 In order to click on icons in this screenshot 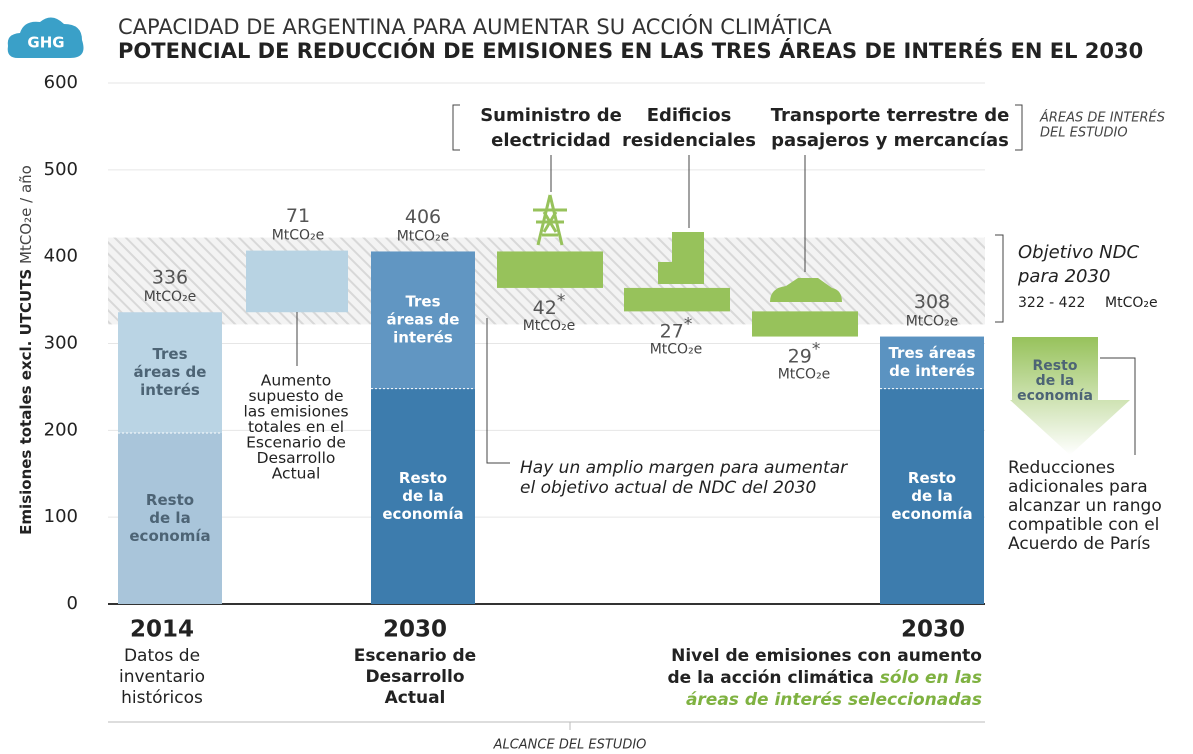, I will do `click(687, 248)`.